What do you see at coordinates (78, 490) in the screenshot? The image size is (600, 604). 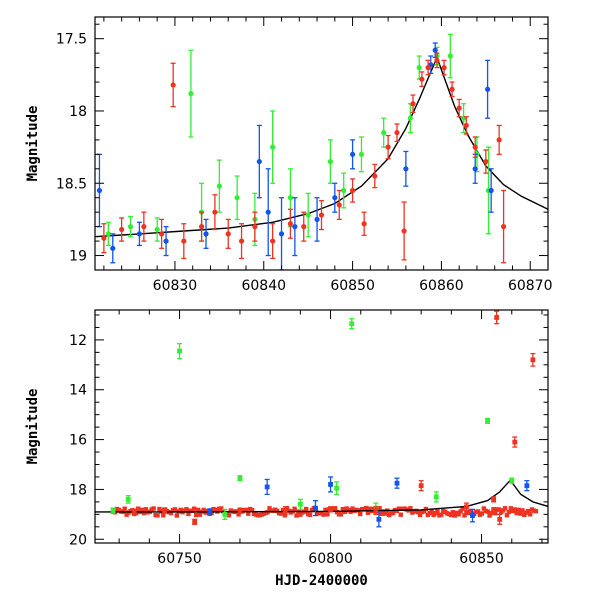 I see `y-tick-label: 18` at bounding box center [78, 490].